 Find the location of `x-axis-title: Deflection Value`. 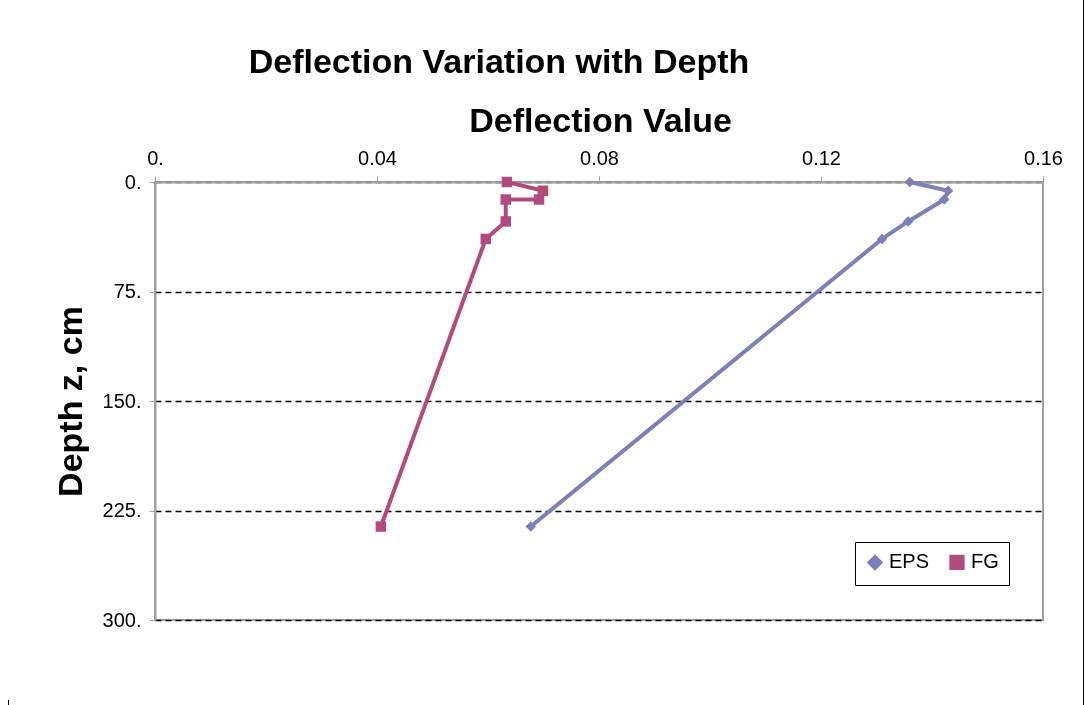

x-axis-title: Deflection Value is located at coordinates (600, 119).